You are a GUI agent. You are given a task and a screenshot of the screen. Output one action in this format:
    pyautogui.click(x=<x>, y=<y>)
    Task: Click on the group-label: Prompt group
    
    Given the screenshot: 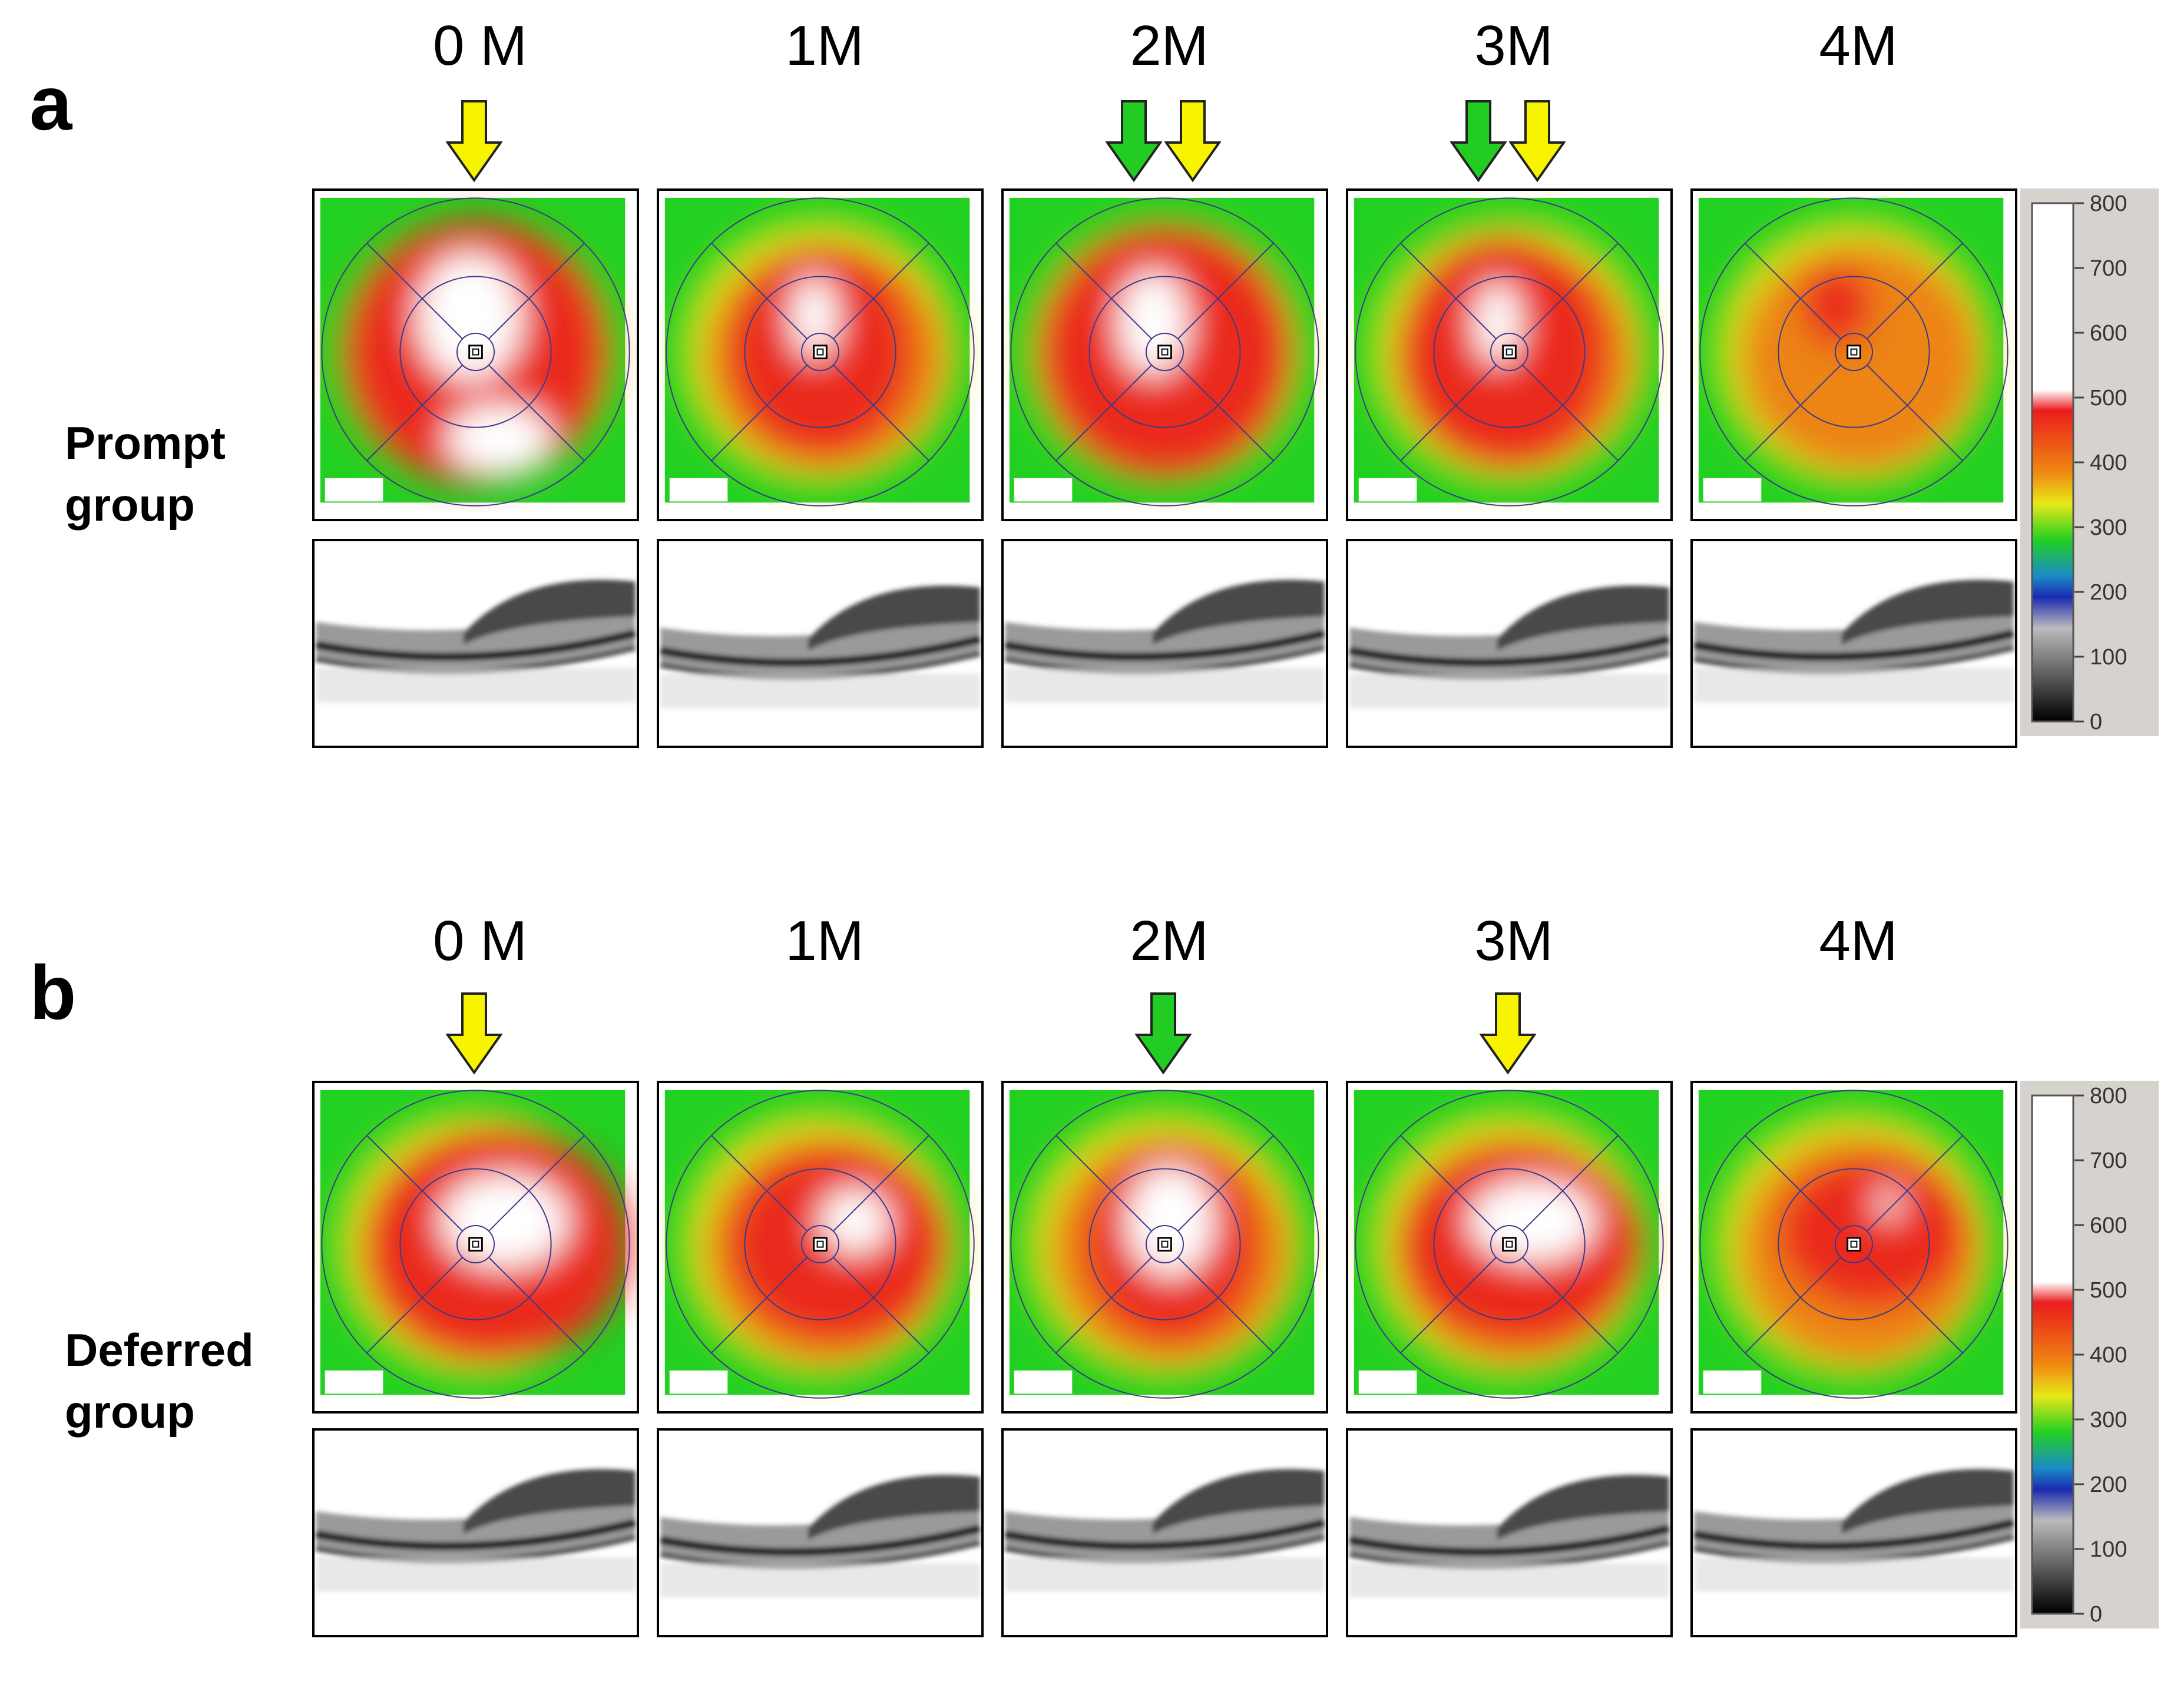 What is the action you would take?
    pyautogui.click(x=145, y=475)
    